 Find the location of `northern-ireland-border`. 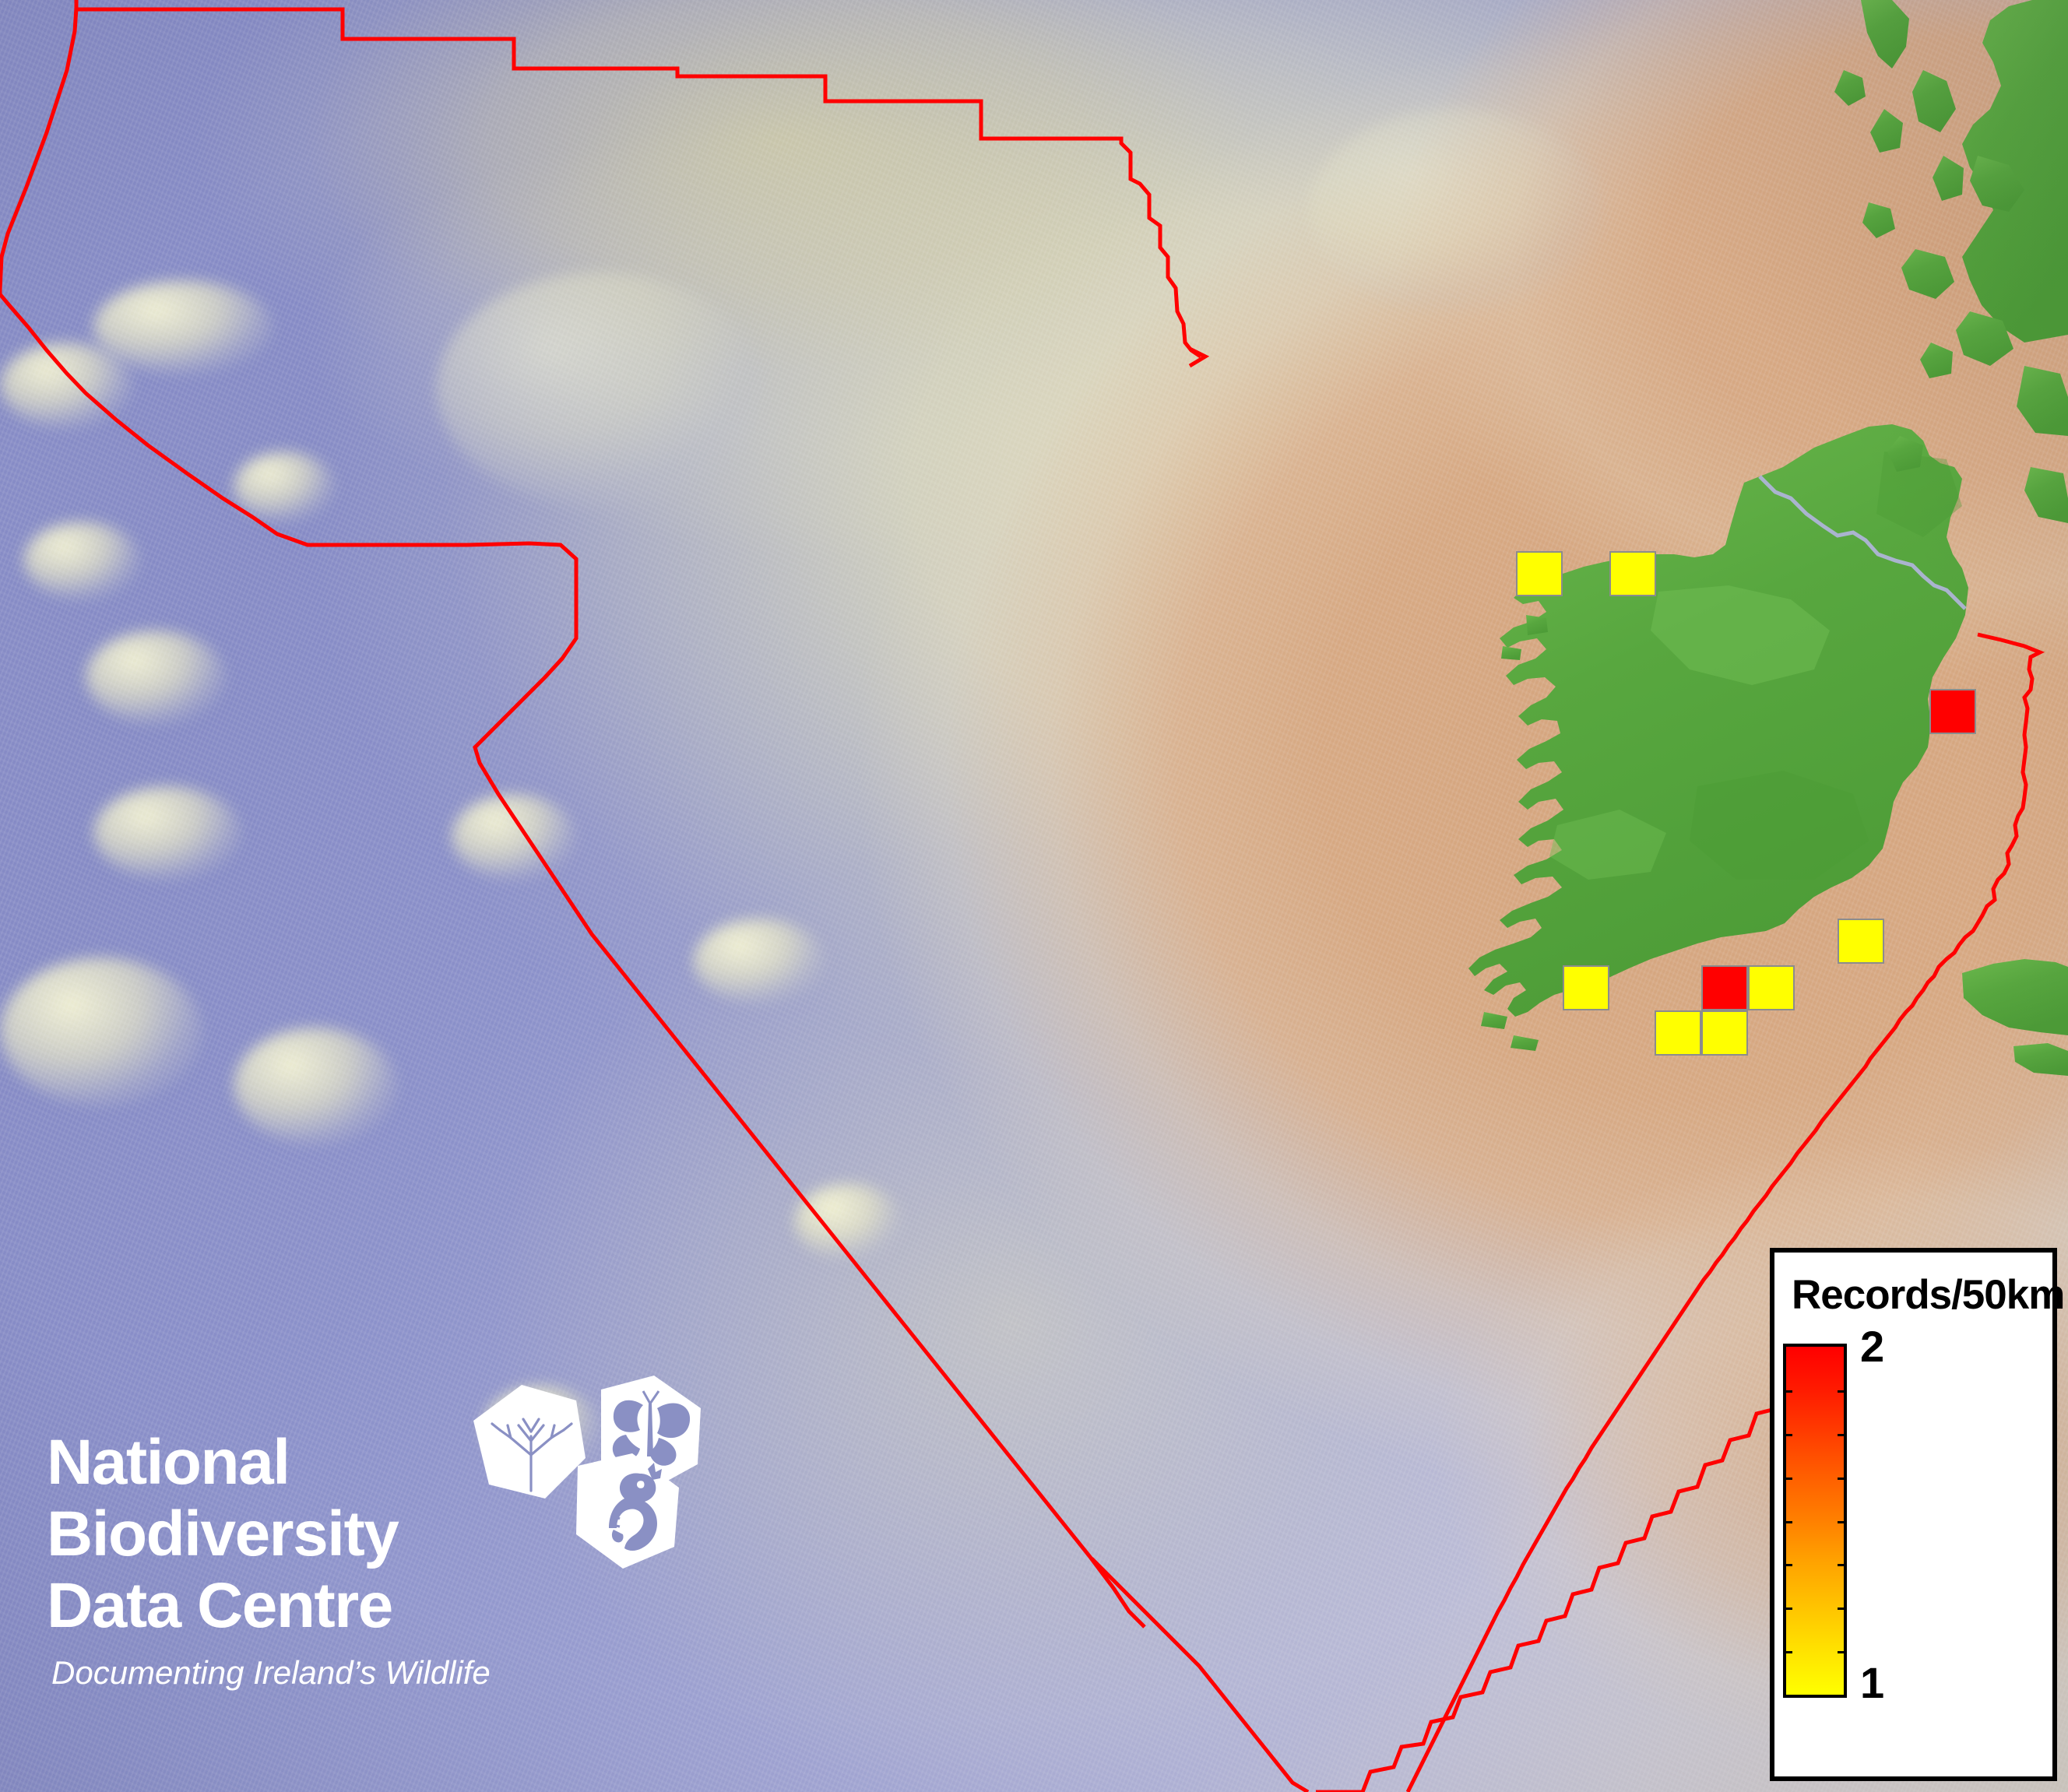

northern-ireland-border is located at coordinates (1863, 542).